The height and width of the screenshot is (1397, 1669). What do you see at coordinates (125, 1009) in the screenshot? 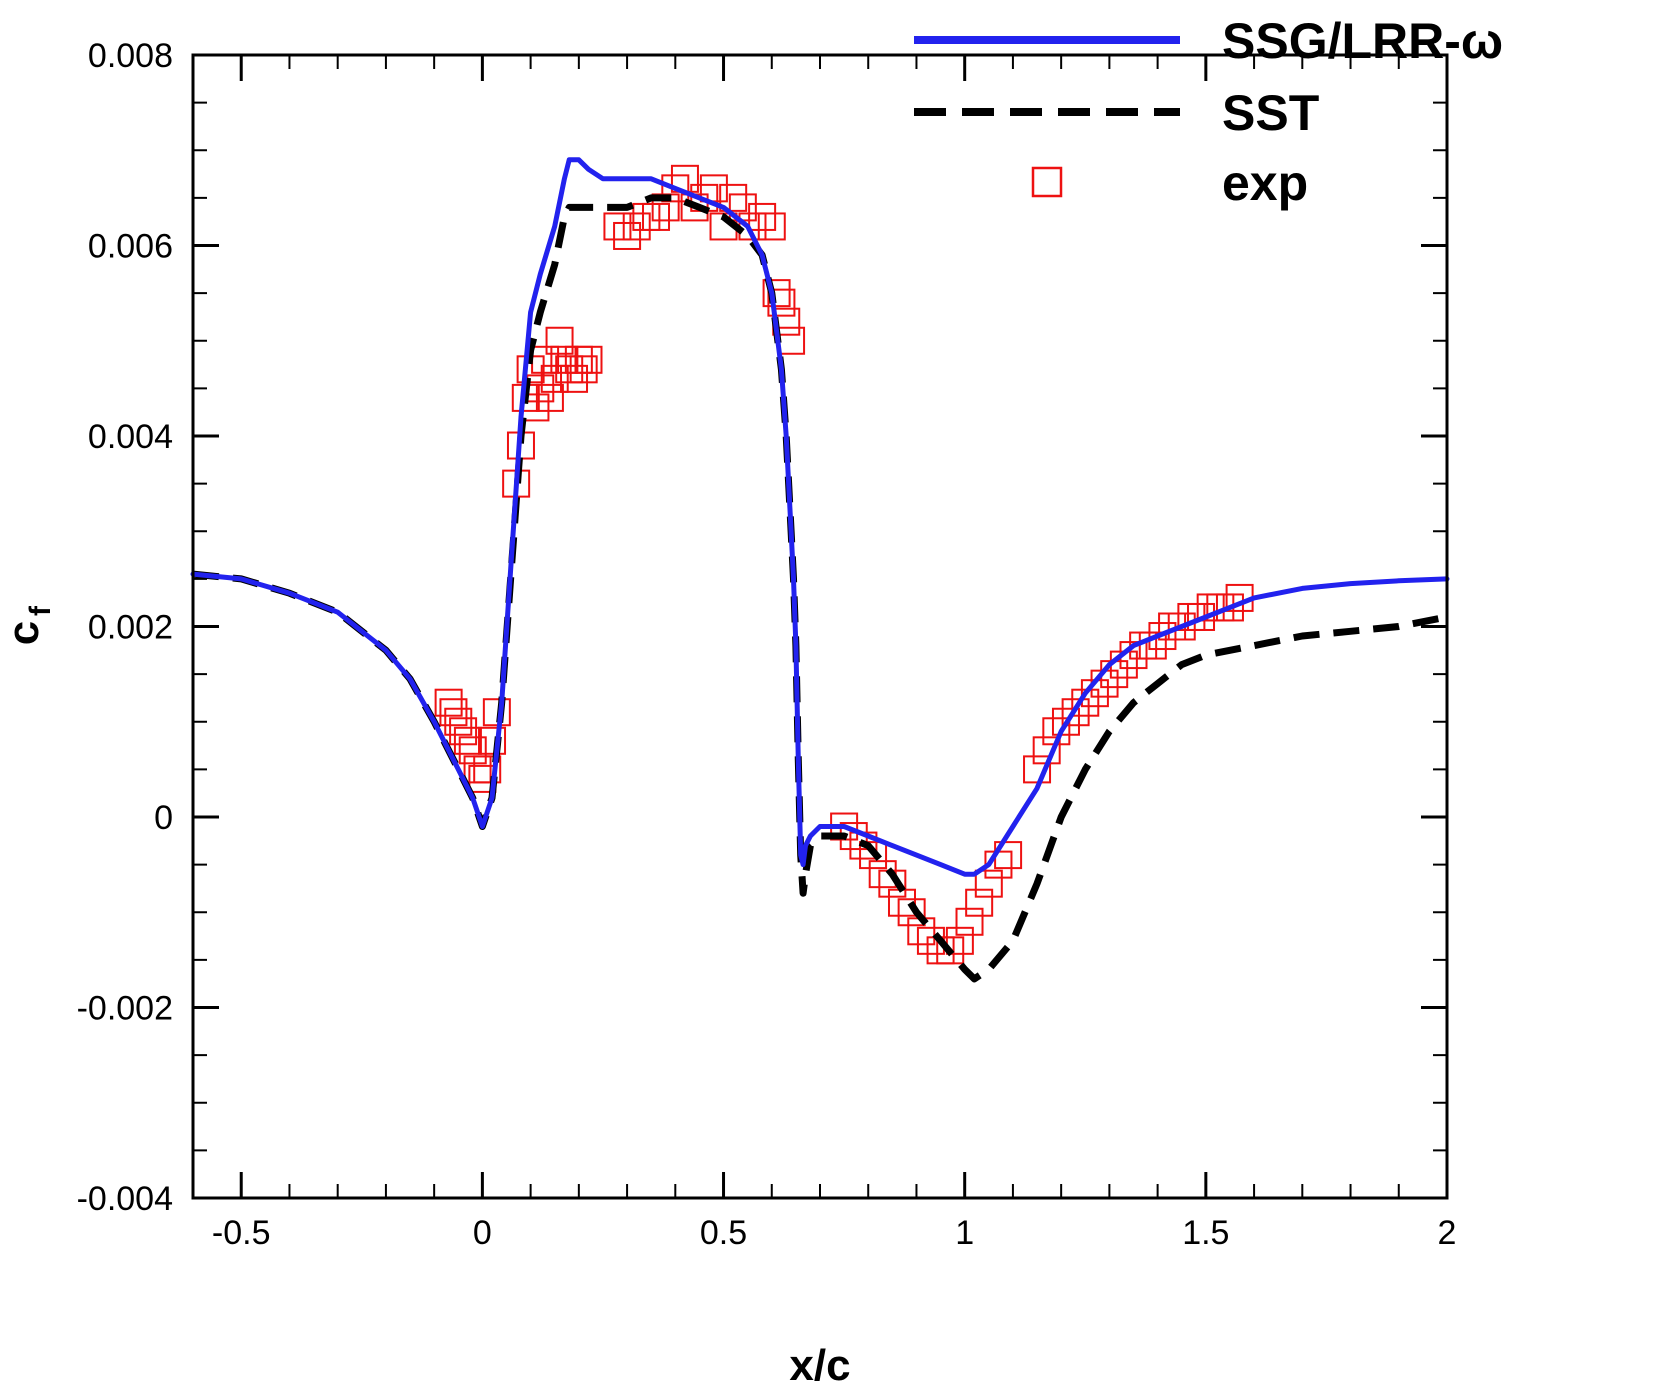
I see `y-tick-label: -0.002` at bounding box center [125, 1009].